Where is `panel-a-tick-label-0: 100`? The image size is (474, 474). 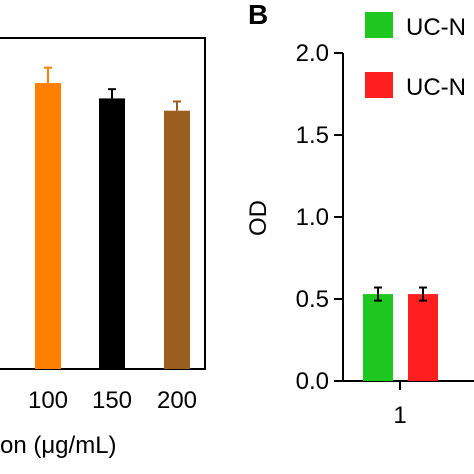
panel-a-tick-label-0: 100 is located at coordinates (48, 400).